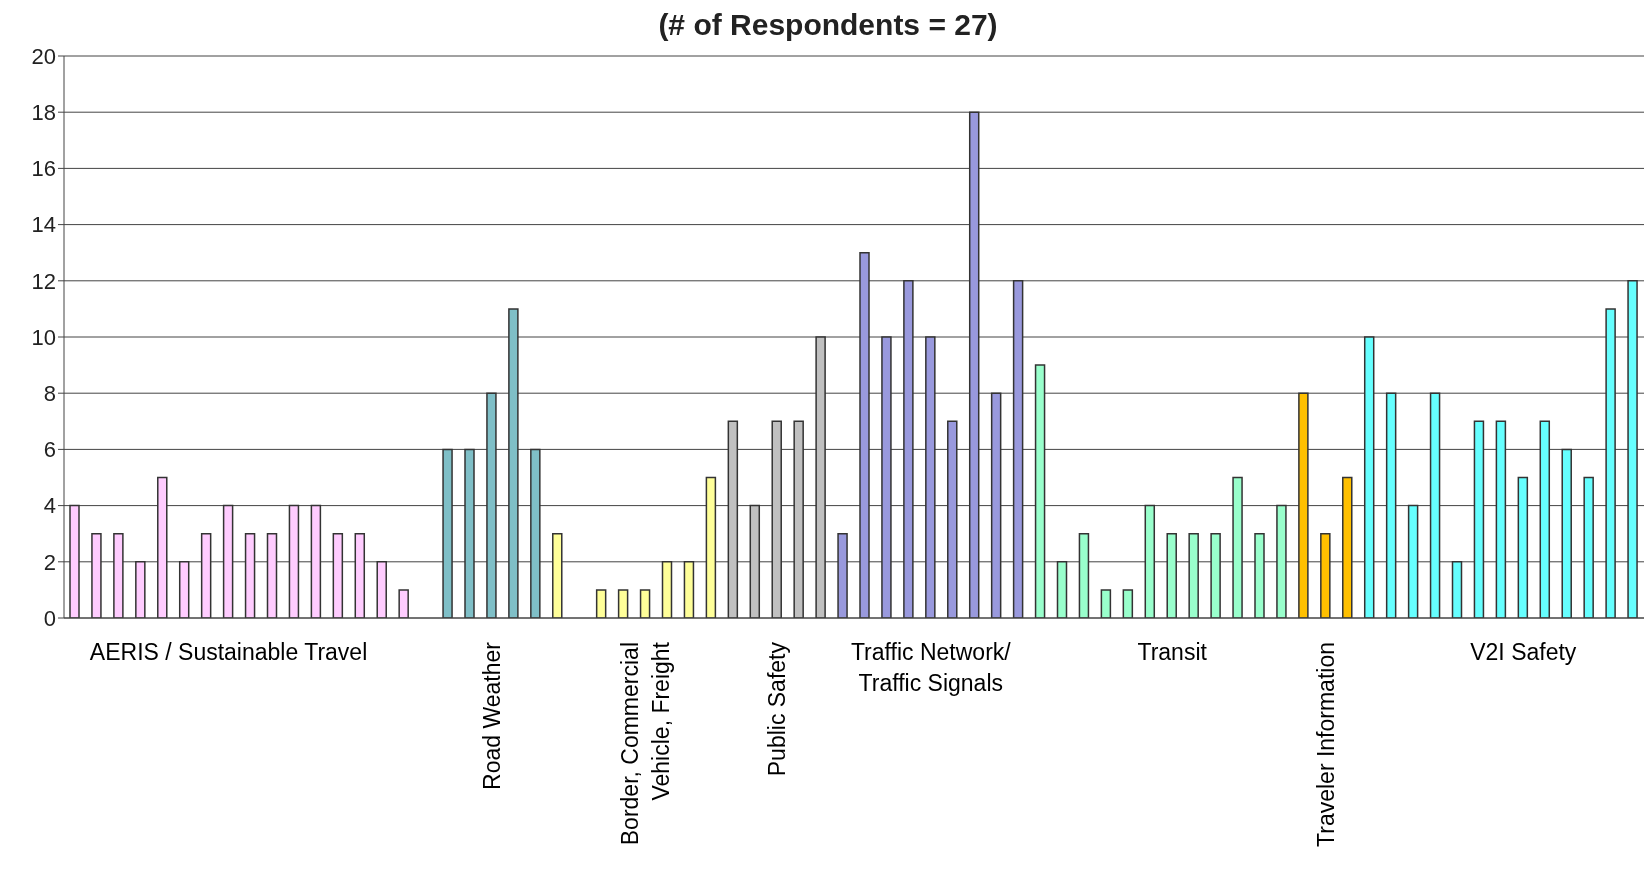 This screenshot has height=888, width=1650. I want to click on y-tick-label: 18, so click(43, 113).